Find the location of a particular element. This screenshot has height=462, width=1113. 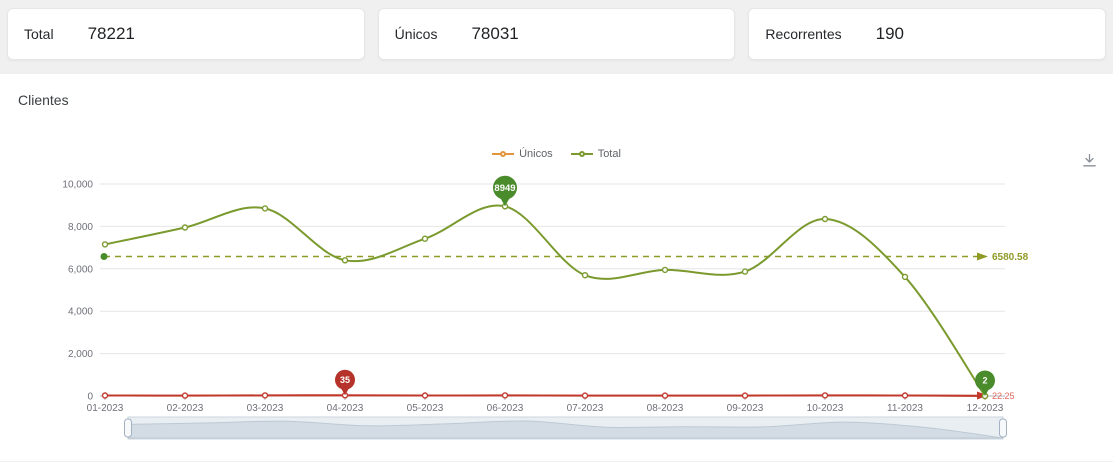

stats-cards-row: Total 78221 Únicos 78031 Recorrentes 190 is located at coordinates (556, 30).